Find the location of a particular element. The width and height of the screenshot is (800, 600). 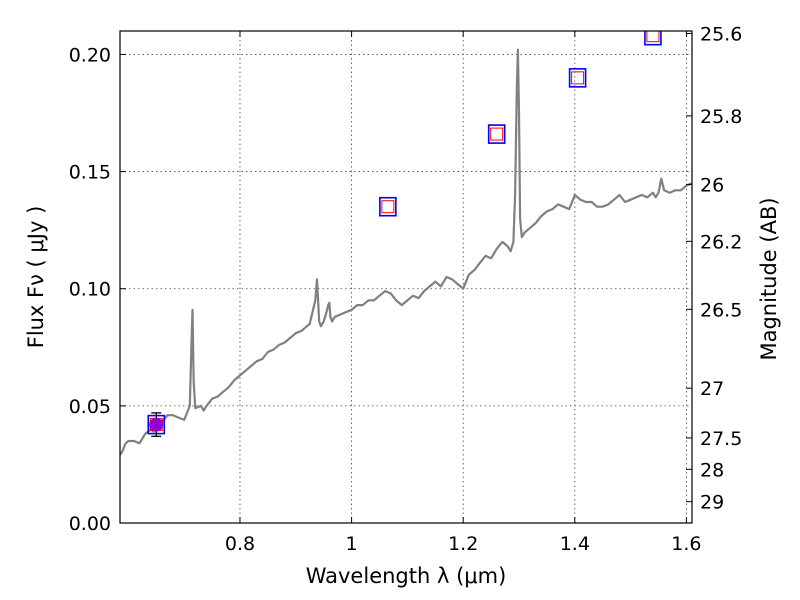

mag-tick-label: 27 is located at coordinates (712, 389).